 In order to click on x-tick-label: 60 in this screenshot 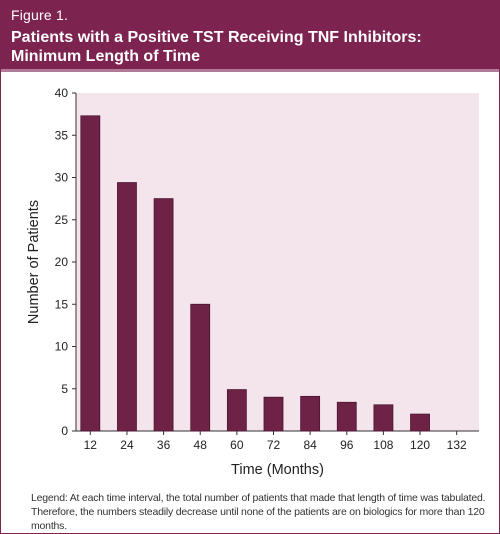, I will do `click(237, 445)`.